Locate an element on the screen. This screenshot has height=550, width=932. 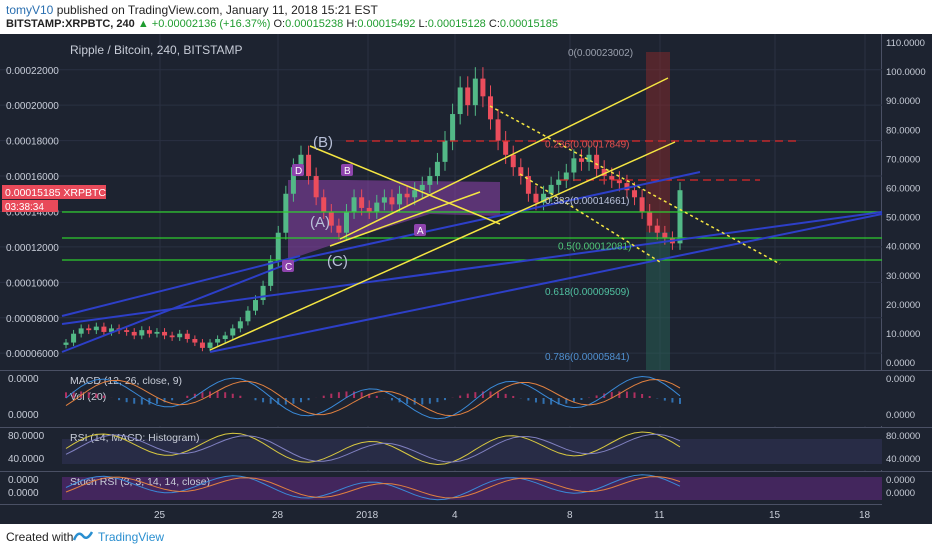
fib-zone-green is located at coordinates (658, 301).